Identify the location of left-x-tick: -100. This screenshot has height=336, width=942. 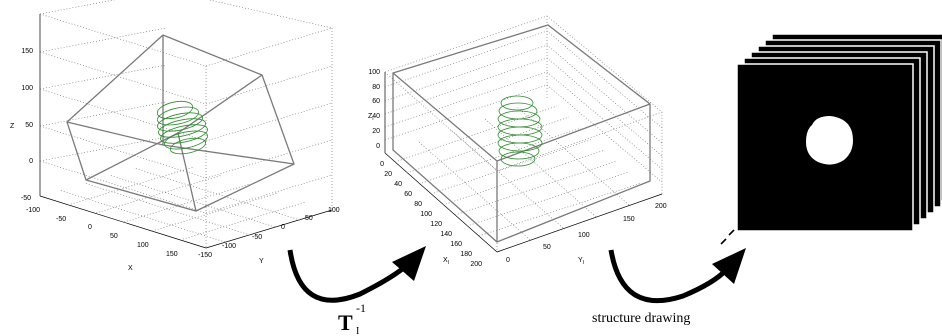
(33, 210).